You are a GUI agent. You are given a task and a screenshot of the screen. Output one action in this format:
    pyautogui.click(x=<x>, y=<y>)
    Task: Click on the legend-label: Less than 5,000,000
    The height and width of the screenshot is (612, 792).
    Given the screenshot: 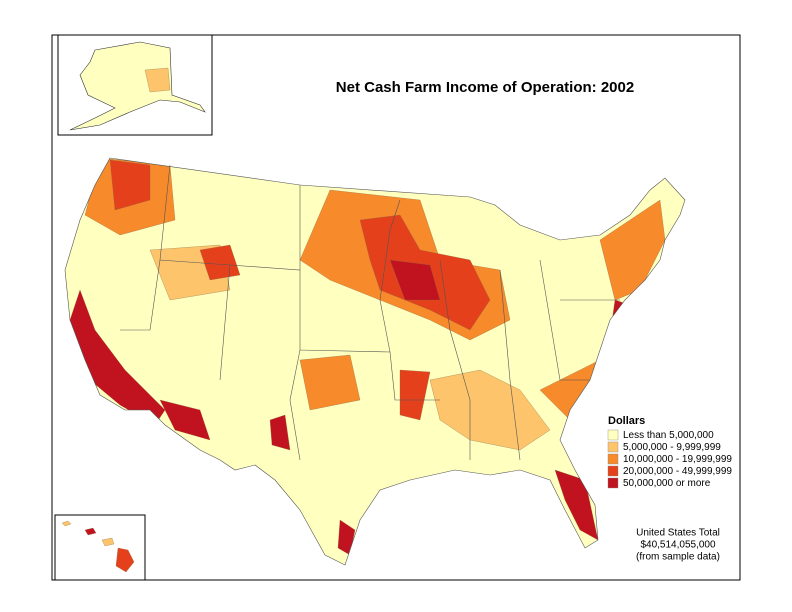 What is the action you would take?
    pyautogui.click(x=668, y=435)
    